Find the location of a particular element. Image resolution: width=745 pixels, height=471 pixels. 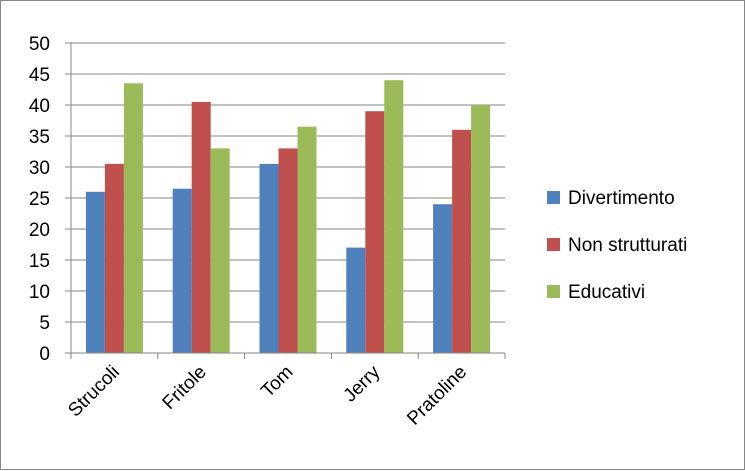

y-tick-label: 50 is located at coordinates (39, 44).